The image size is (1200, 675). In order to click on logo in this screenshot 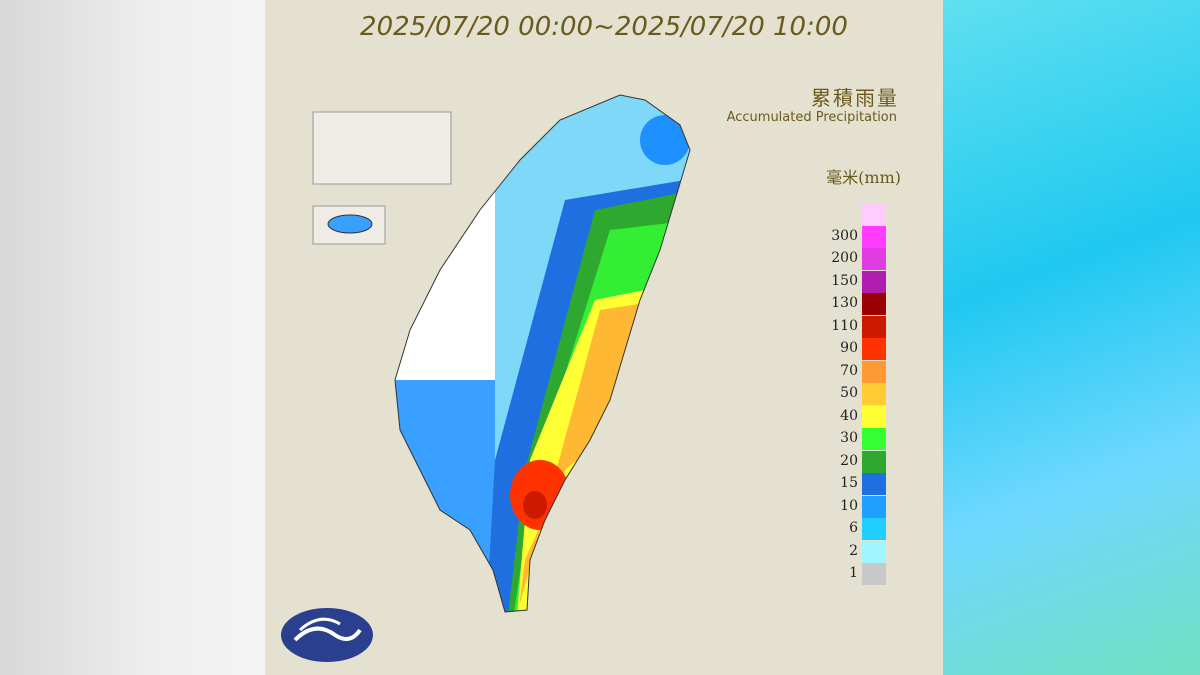, I will do `click(327, 635)`.